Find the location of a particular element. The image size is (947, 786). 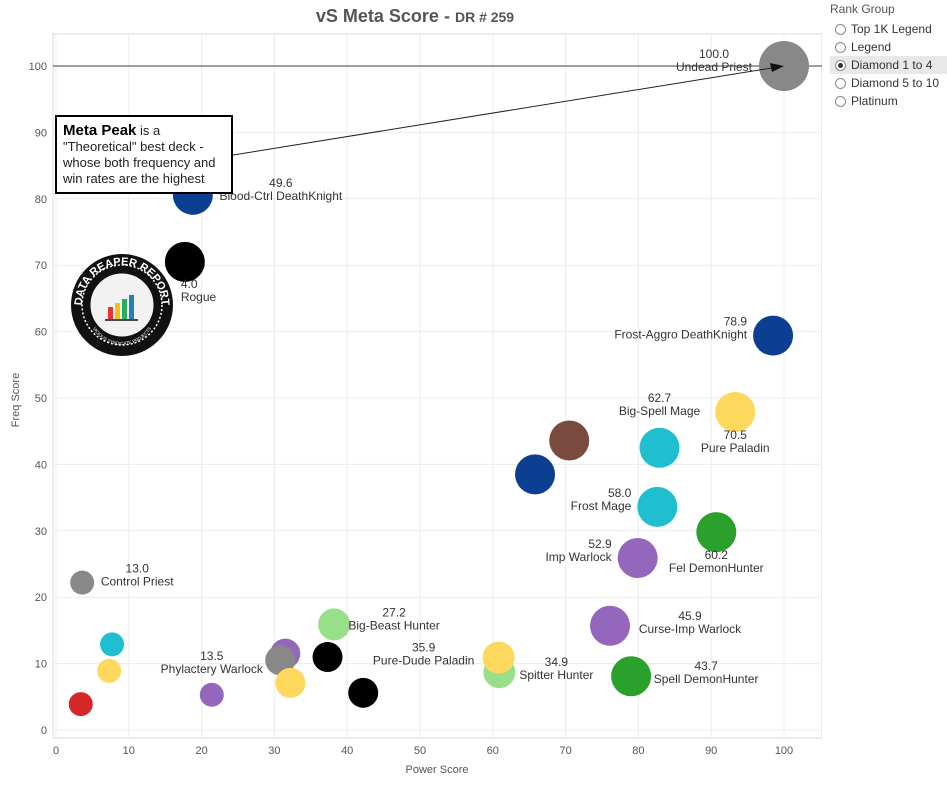

point-score-label: 4.0 is located at coordinates (189, 284).